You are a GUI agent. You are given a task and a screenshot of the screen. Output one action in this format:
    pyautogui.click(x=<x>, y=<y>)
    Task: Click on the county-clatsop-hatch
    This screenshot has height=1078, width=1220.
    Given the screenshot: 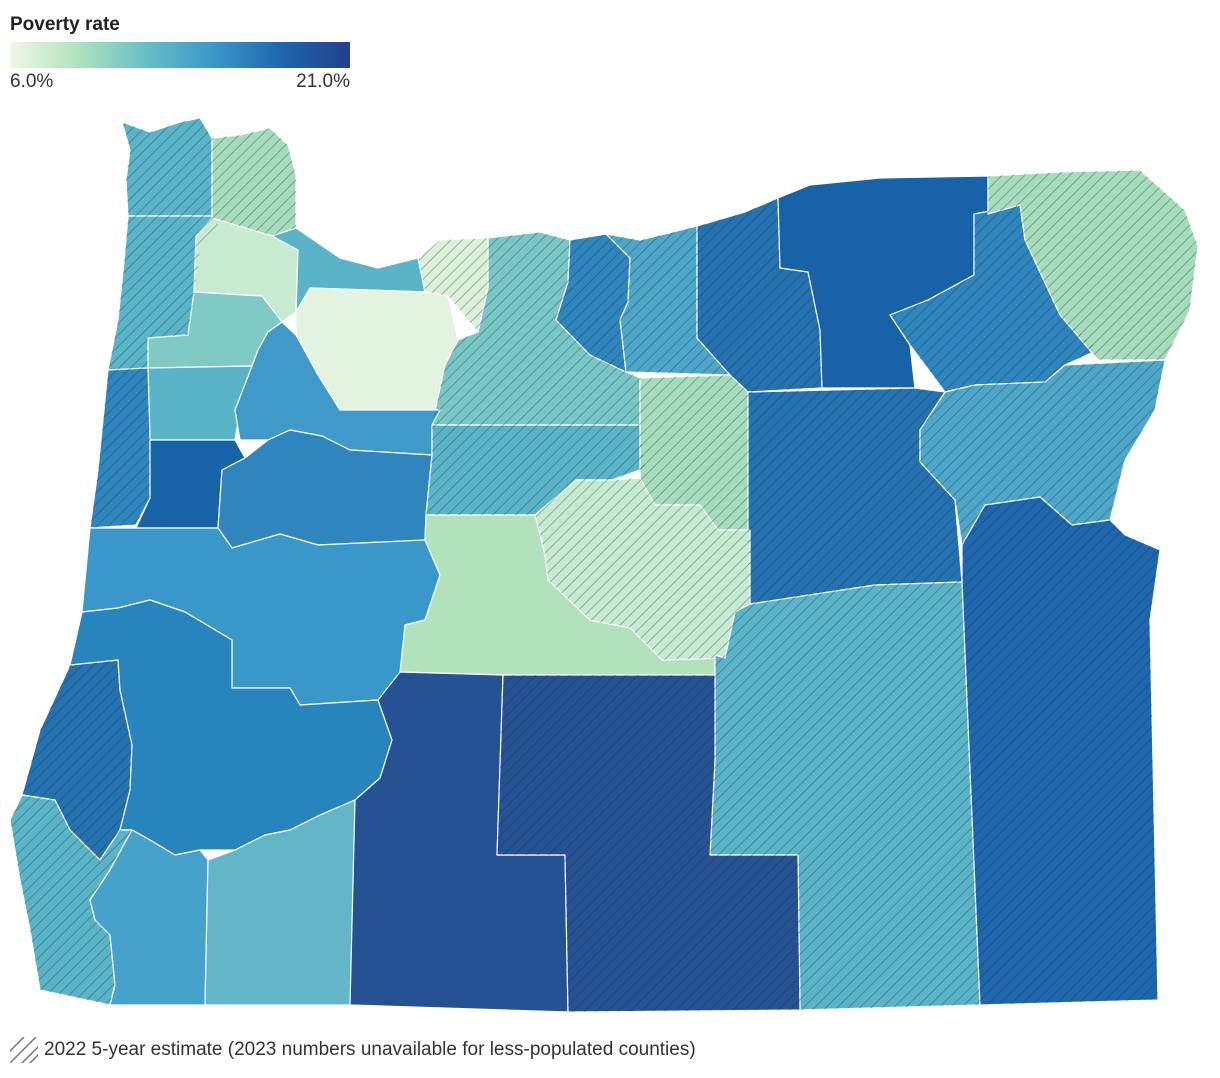 What is the action you would take?
    pyautogui.click(x=167, y=167)
    